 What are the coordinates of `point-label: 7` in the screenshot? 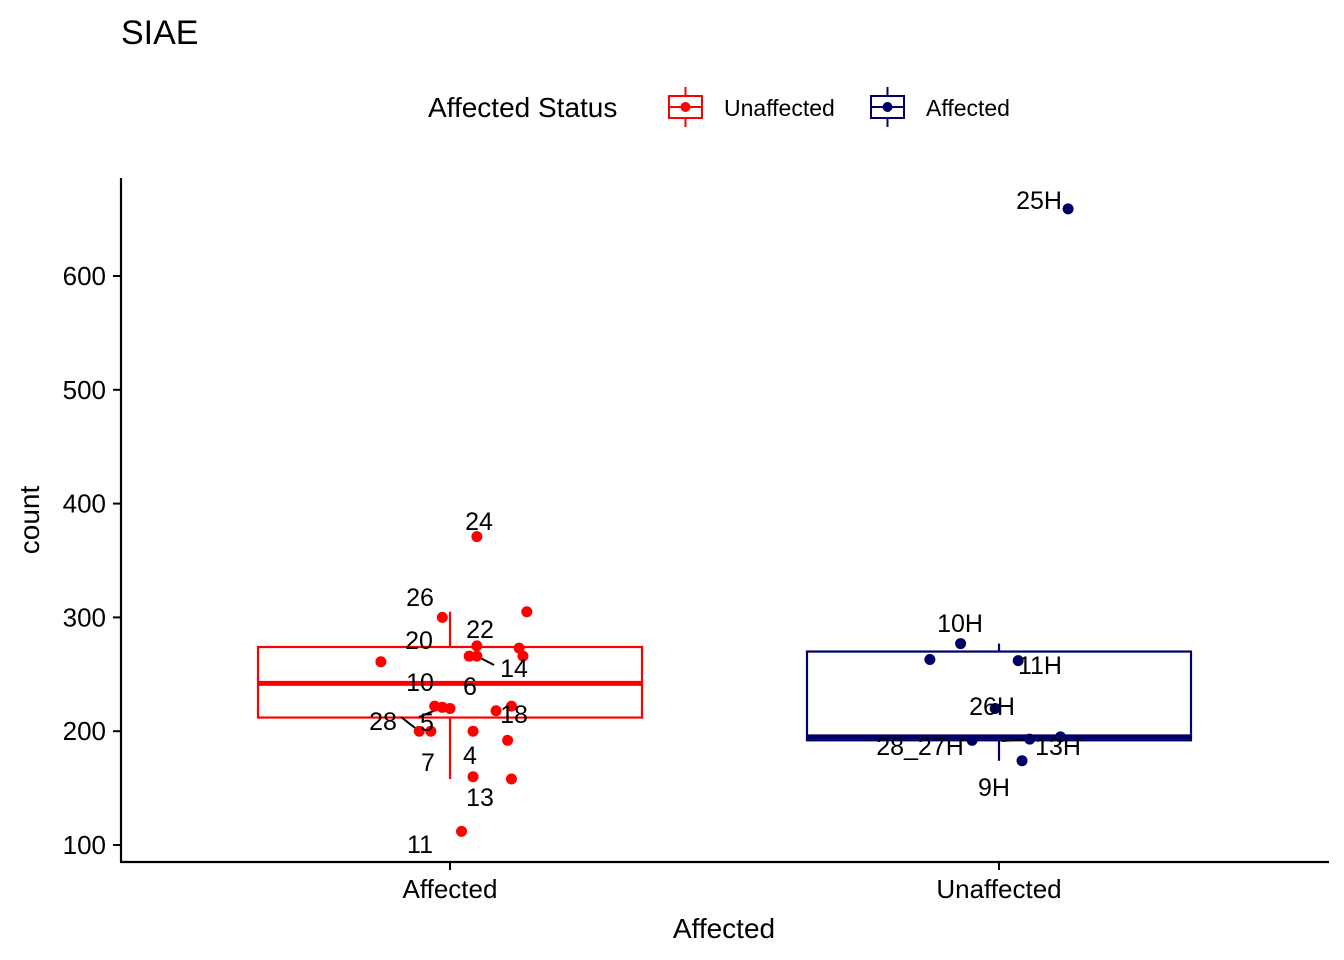 It's located at (428, 763).